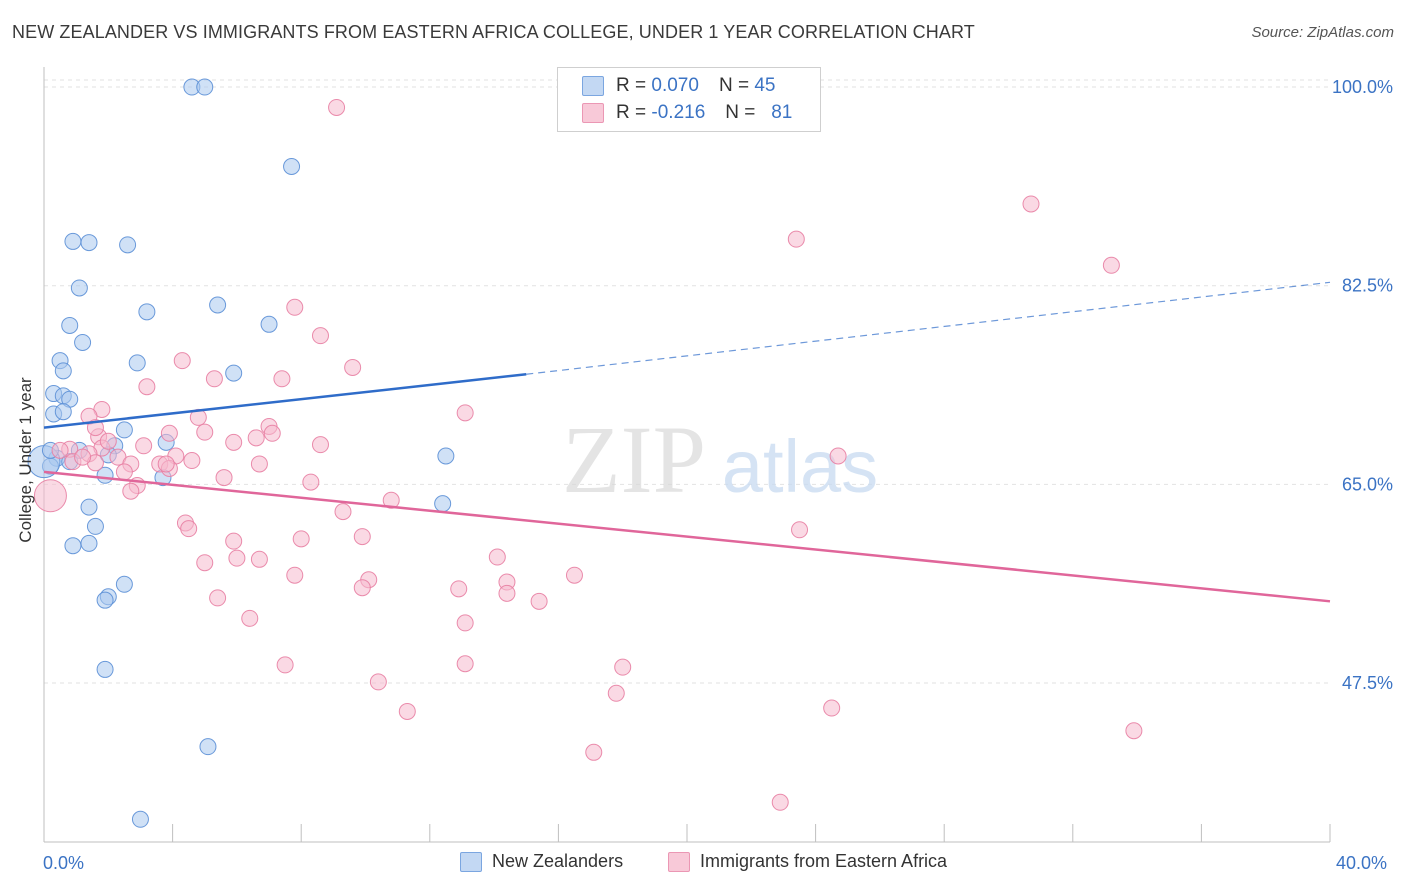  I want to click on legend-row-eastern-africa: R = -0.216 N = 81, so click(687, 113).